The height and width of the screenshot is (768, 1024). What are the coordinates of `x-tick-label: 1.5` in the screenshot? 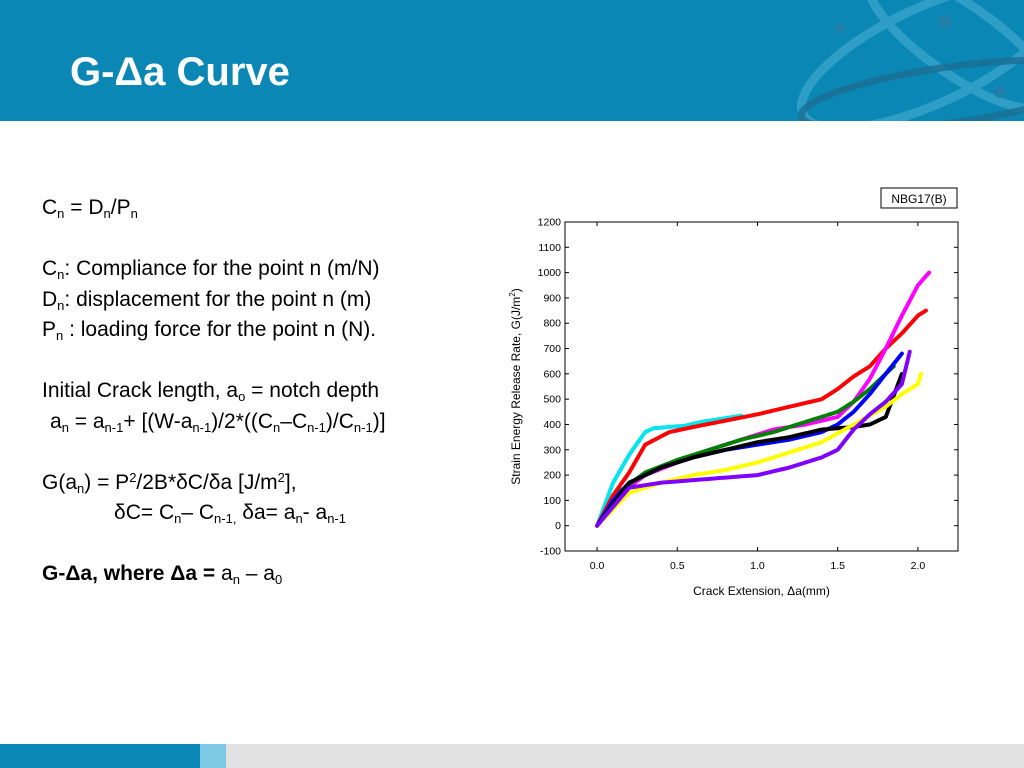 It's located at (837, 566).